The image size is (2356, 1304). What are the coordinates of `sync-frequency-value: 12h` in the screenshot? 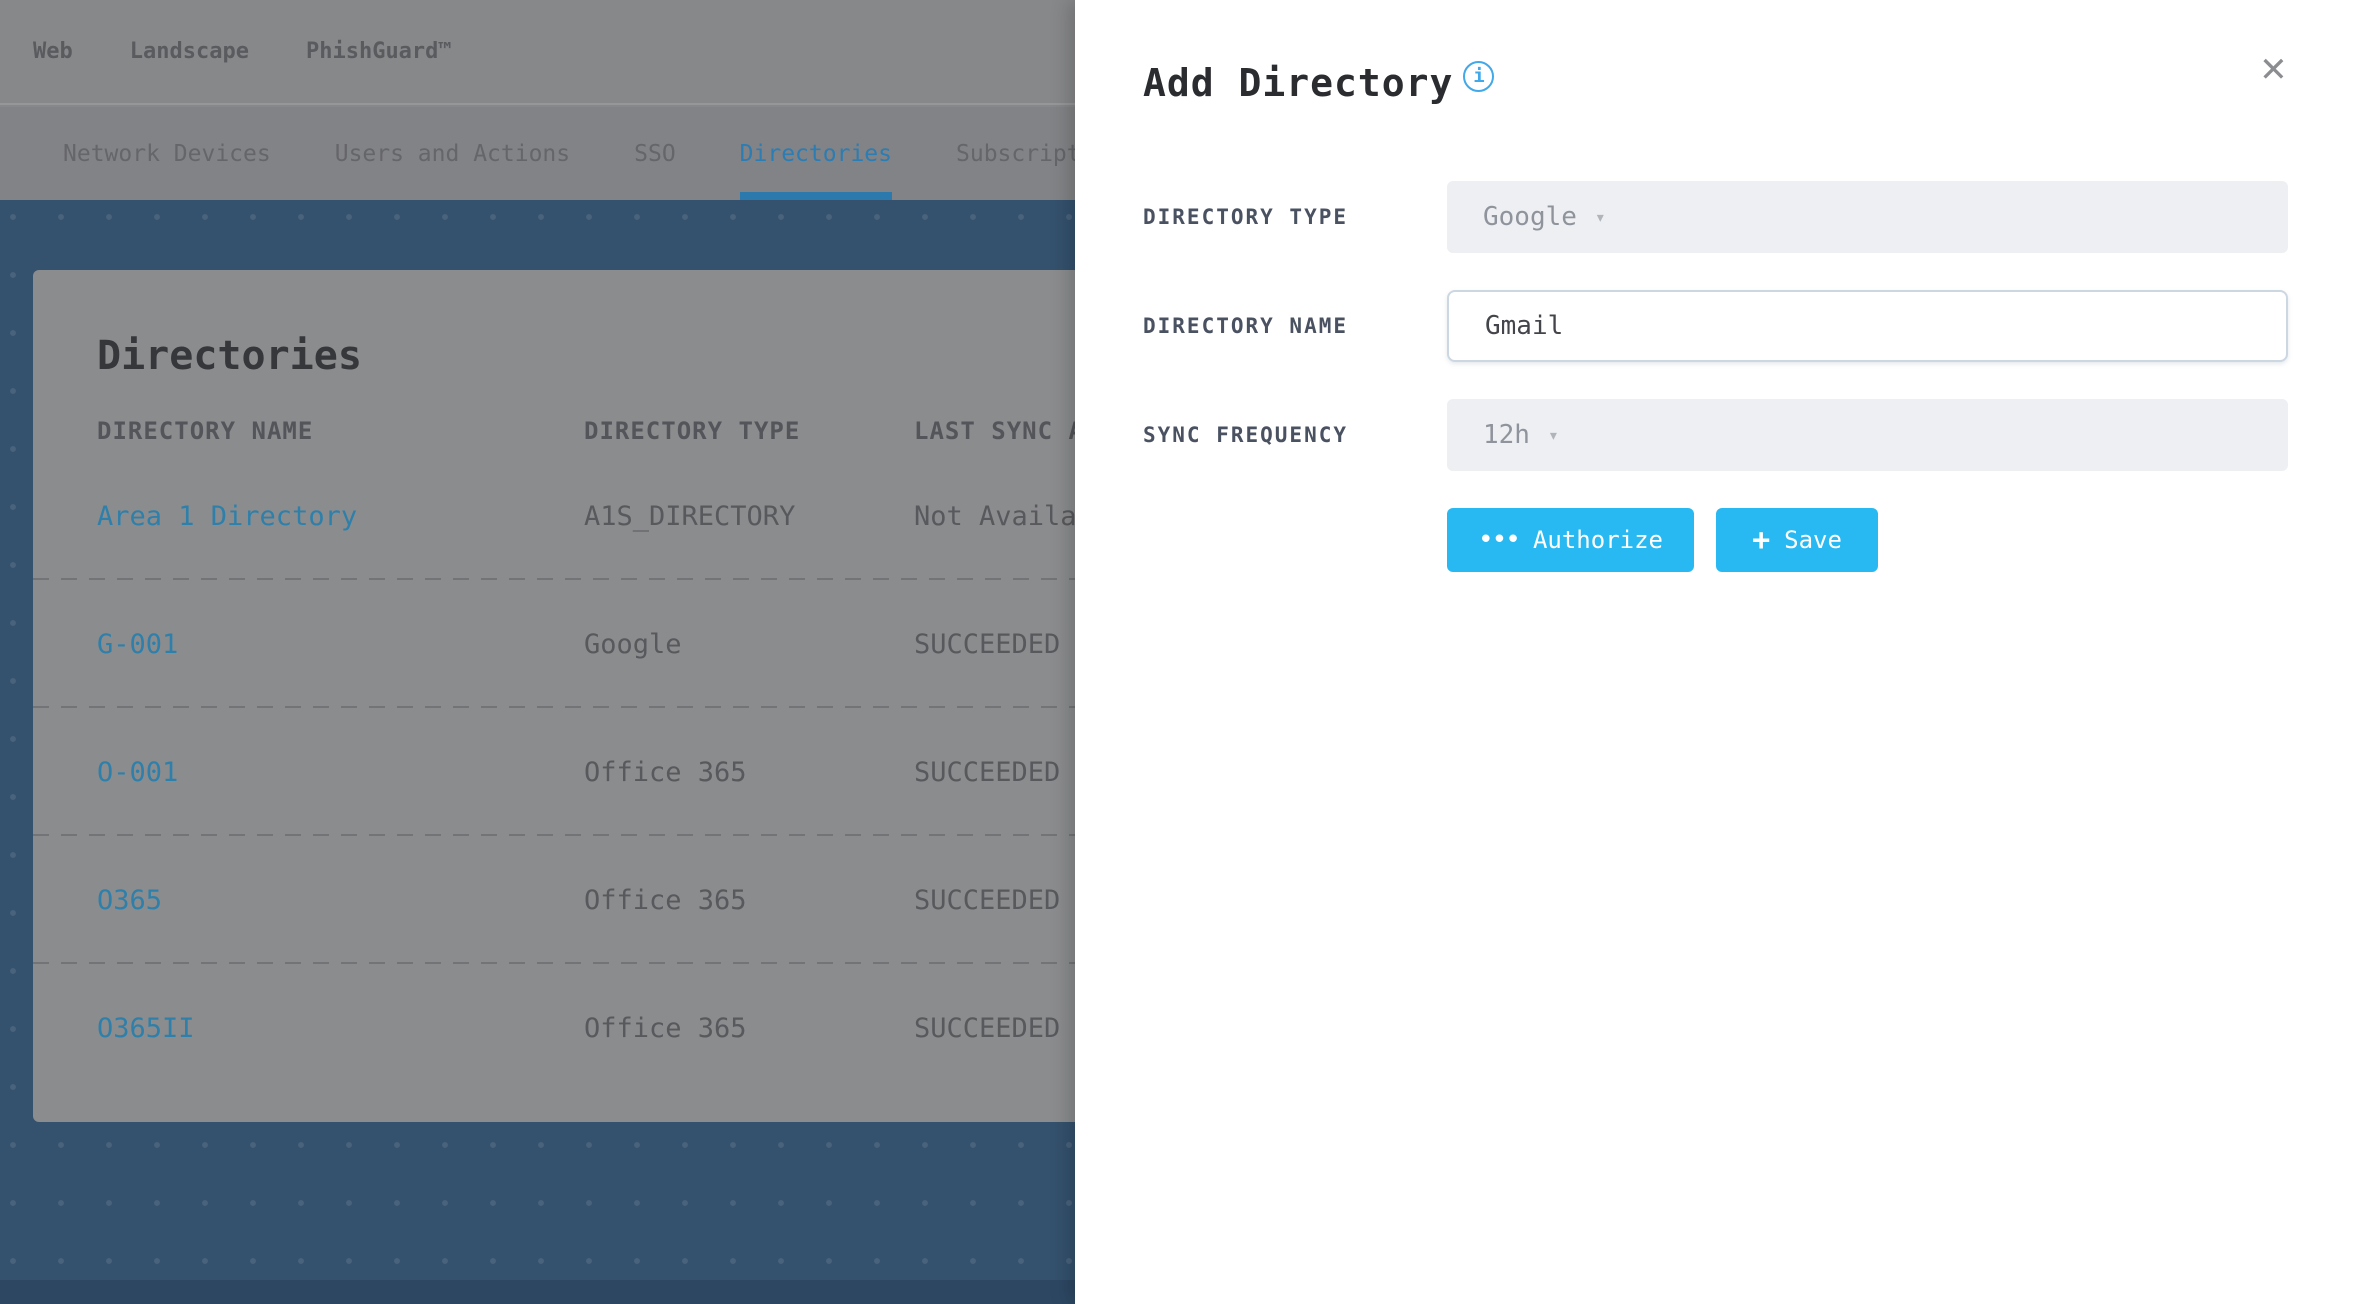 It's located at (1506, 435).